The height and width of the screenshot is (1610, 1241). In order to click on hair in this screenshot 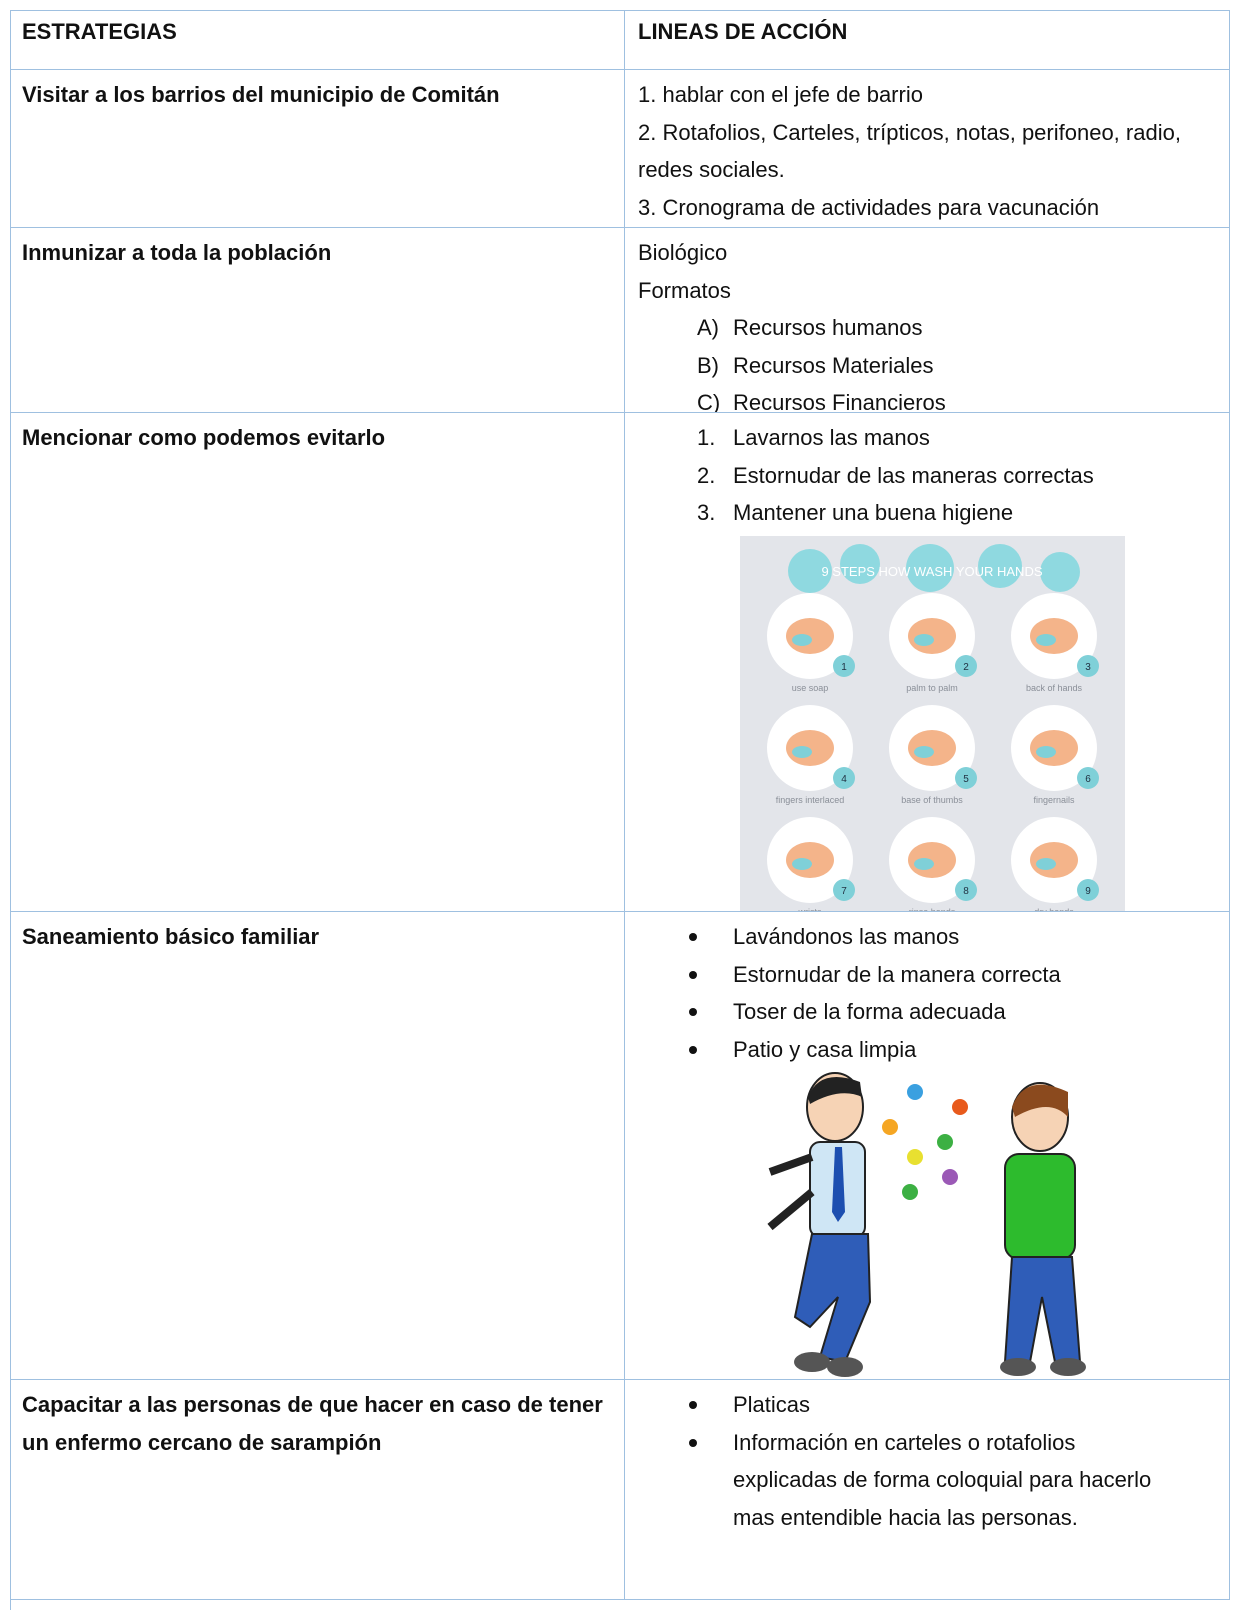, I will do `click(835, 1090)`.